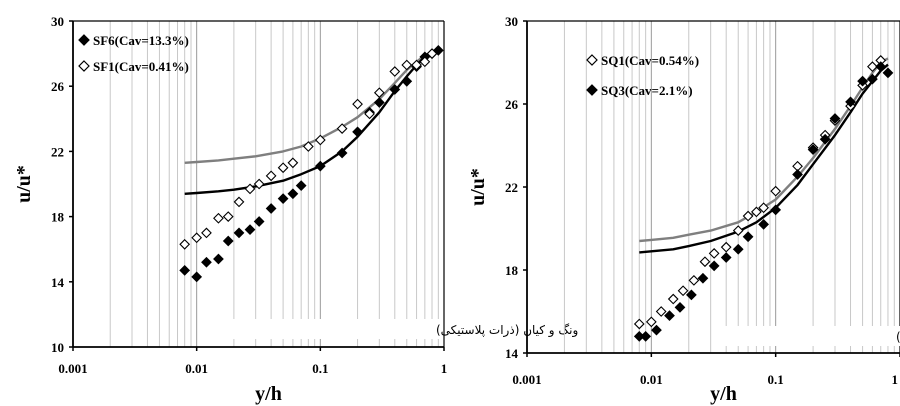 This screenshot has width=900, height=406. What do you see at coordinates (72, 368) in the screenshot?
I see `x-tick-label: 0.001` at bounding box center [72, 368].